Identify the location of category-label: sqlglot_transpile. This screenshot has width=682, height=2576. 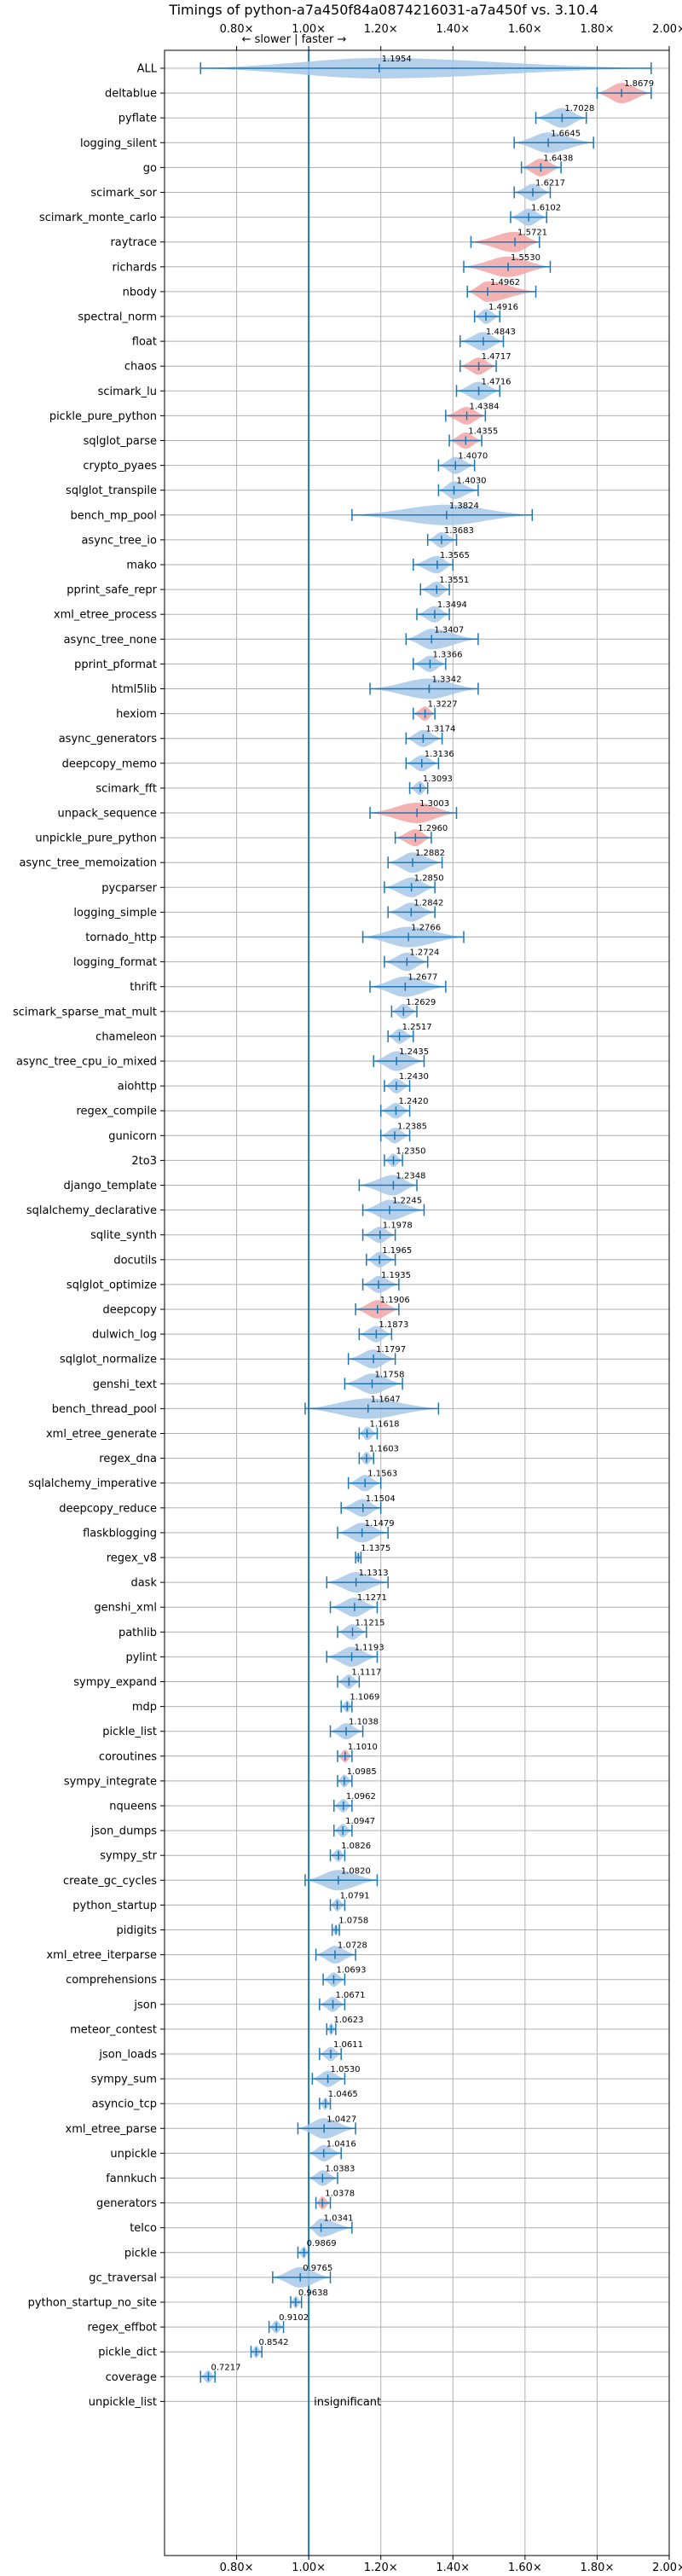
(112, 490).